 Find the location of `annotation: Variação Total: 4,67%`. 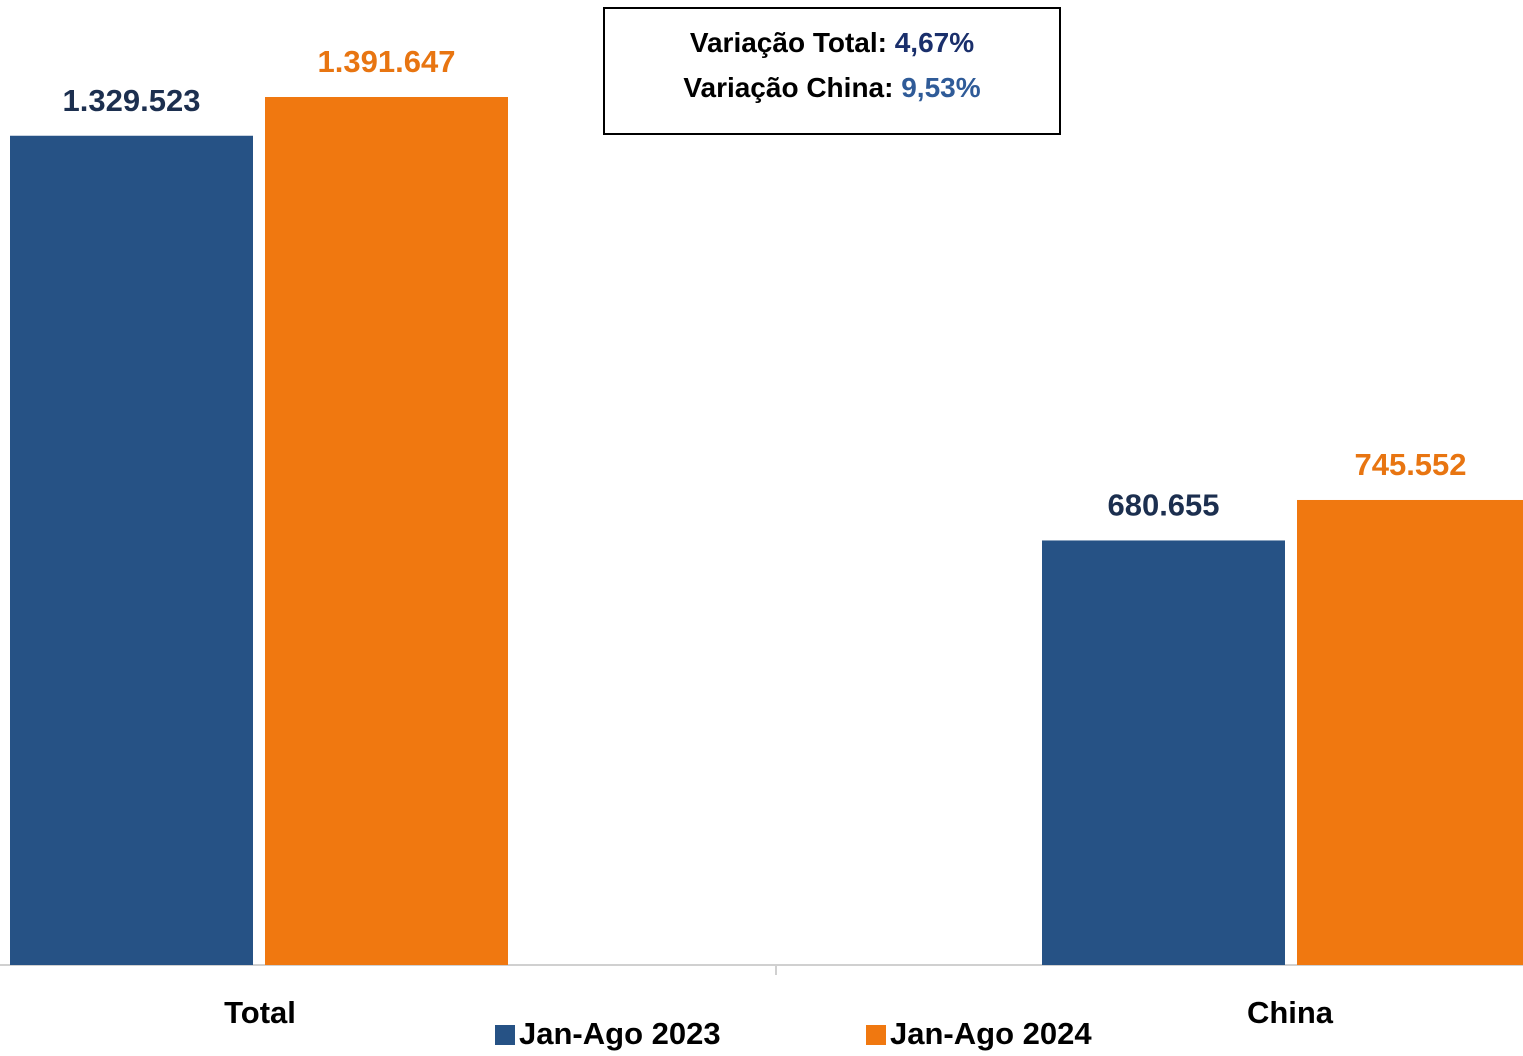

annotation: Variação Total: 4,67% is located at coordinates (832, 42).